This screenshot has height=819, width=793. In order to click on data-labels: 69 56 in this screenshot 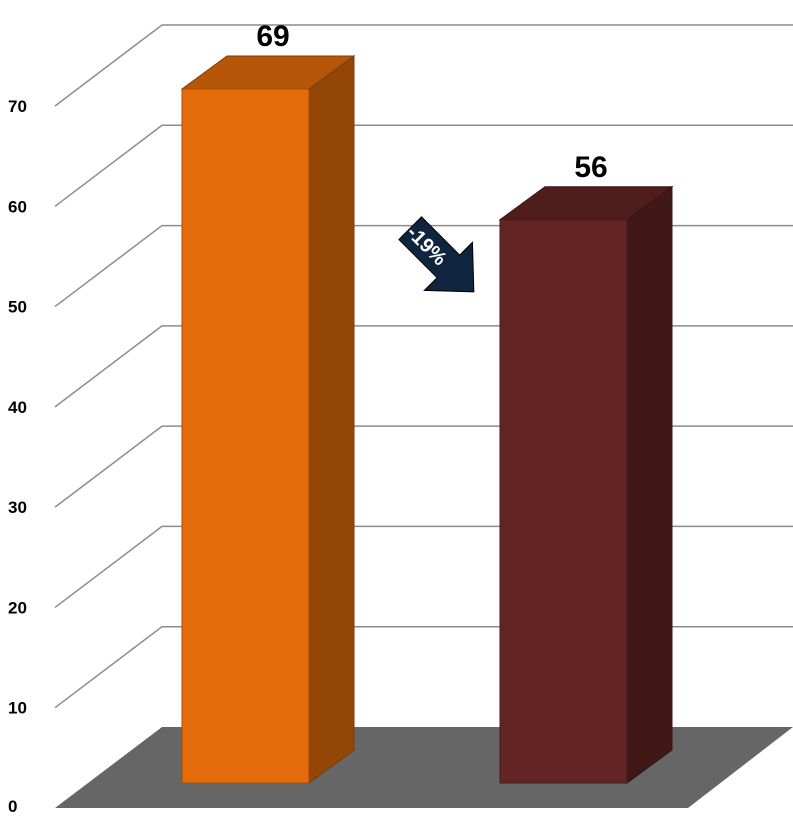, I will do `click(431, 102)`.